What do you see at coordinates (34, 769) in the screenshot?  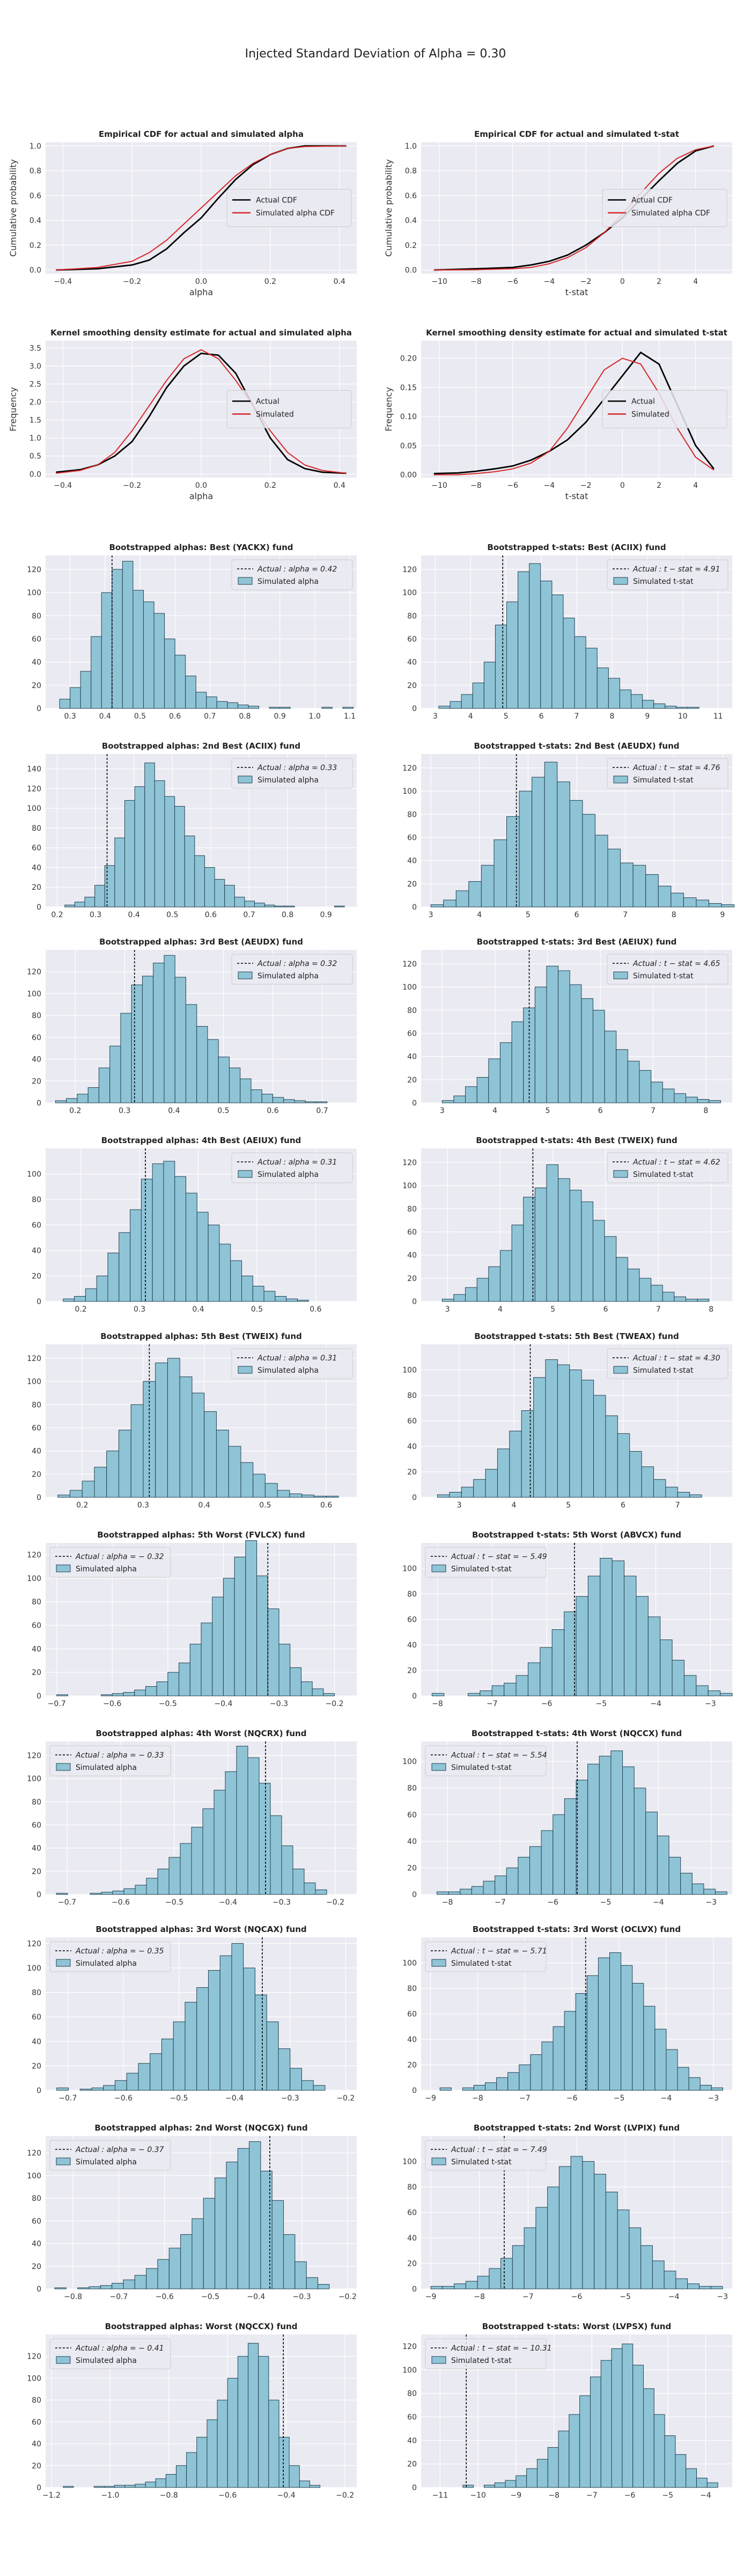 I see `y-tick-label: 140` at bounding box center [34, 769].